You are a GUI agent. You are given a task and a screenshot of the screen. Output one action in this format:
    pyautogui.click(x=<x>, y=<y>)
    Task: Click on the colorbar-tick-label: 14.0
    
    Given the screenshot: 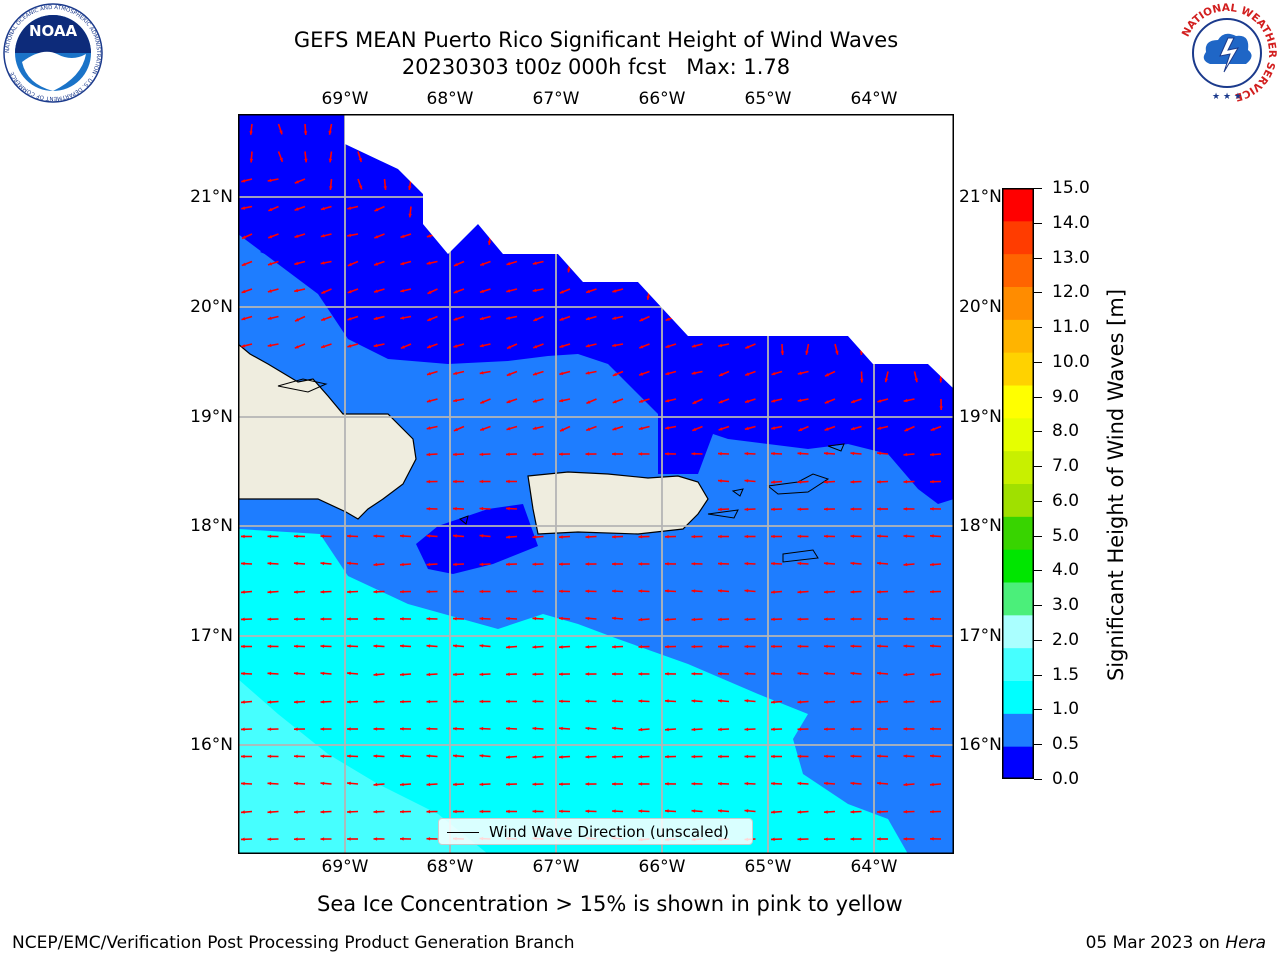 What is the action you would take?
    pyautogui.click(x=1071, y=222)
    